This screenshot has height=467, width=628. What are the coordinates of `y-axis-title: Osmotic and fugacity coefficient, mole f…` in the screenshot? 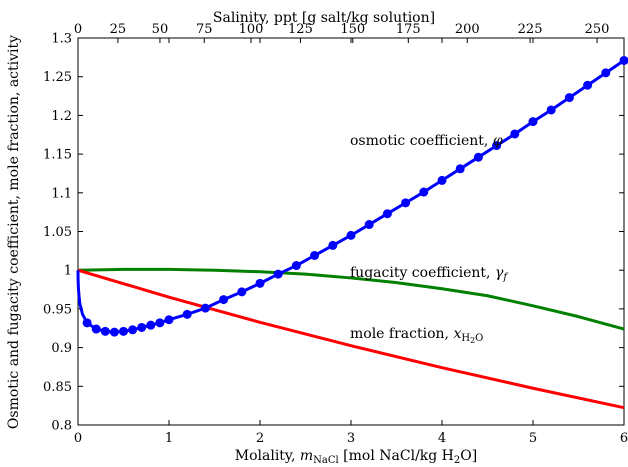 It's located at (14, 232).